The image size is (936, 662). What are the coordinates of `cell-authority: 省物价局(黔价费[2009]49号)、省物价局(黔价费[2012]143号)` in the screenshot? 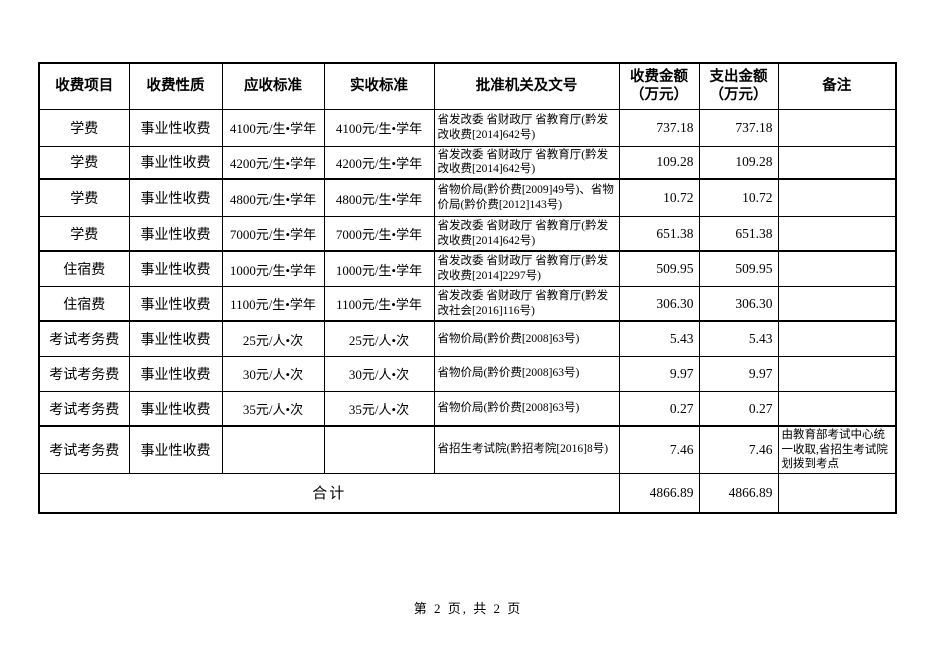 It's located at (526, 197).